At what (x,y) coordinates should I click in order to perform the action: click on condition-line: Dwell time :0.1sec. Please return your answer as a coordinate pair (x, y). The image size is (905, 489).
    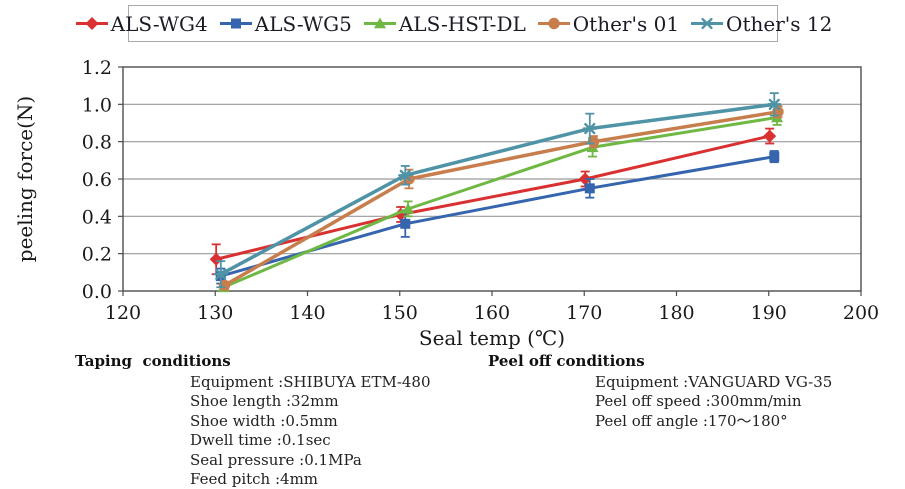
    Looking at the image, I should click on (260, 440).